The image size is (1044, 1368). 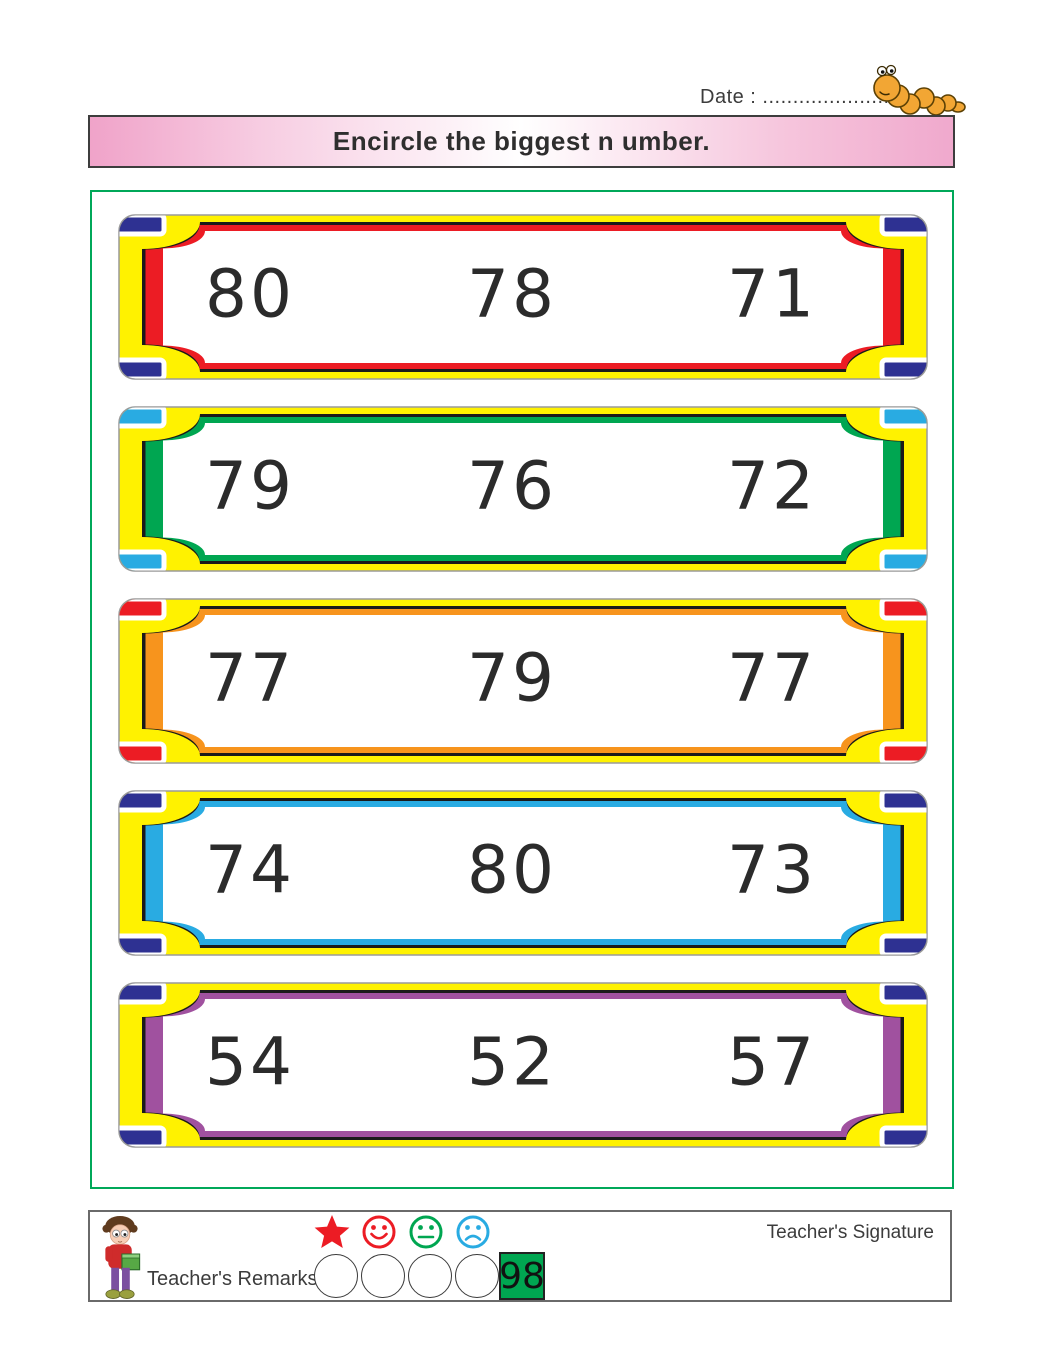 I want to click on teacher-remarks-bar: Teacher's Remarks :, so click(x=520, y=1256).